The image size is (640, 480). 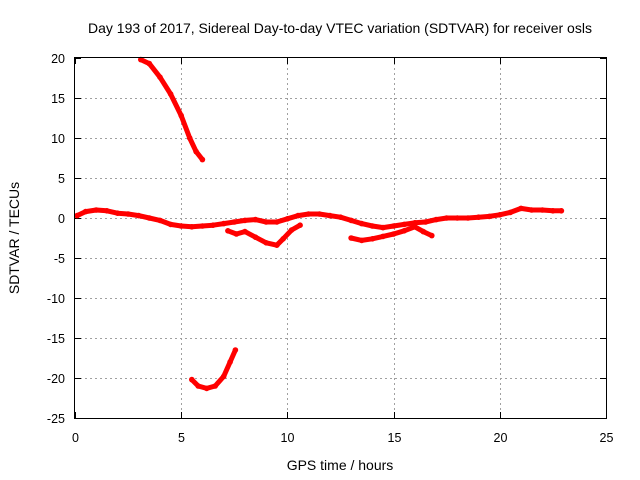 What do you see at coordinates (56, 239) in the screenshot?
I see `y-tick-labels: 20 15 10 5 0 -5 -10 -15 -20 -25` at bounding box center [56, 239].